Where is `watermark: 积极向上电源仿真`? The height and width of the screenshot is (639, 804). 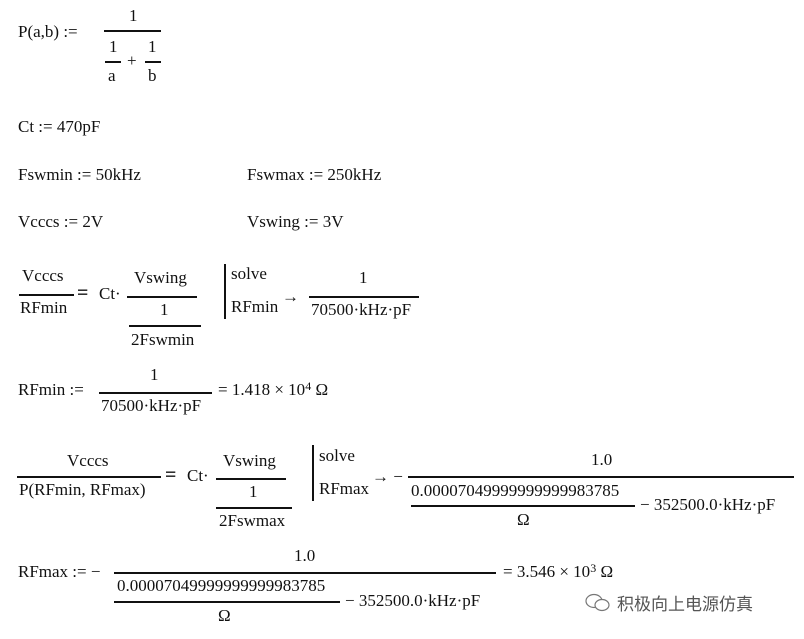 watermark: 积极向上电源仿真 is located at coordinates (669, 602).